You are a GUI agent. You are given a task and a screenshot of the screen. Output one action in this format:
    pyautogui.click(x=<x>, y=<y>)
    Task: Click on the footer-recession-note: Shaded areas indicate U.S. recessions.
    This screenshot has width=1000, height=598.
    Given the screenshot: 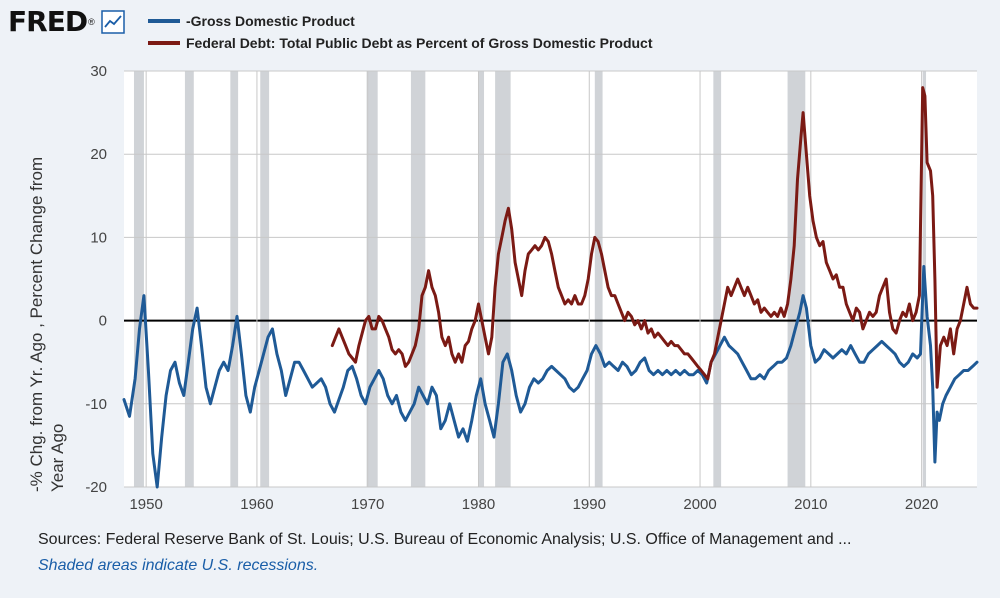 What is the action you would take?
    pyautogui.click(x=178, y=565)
    